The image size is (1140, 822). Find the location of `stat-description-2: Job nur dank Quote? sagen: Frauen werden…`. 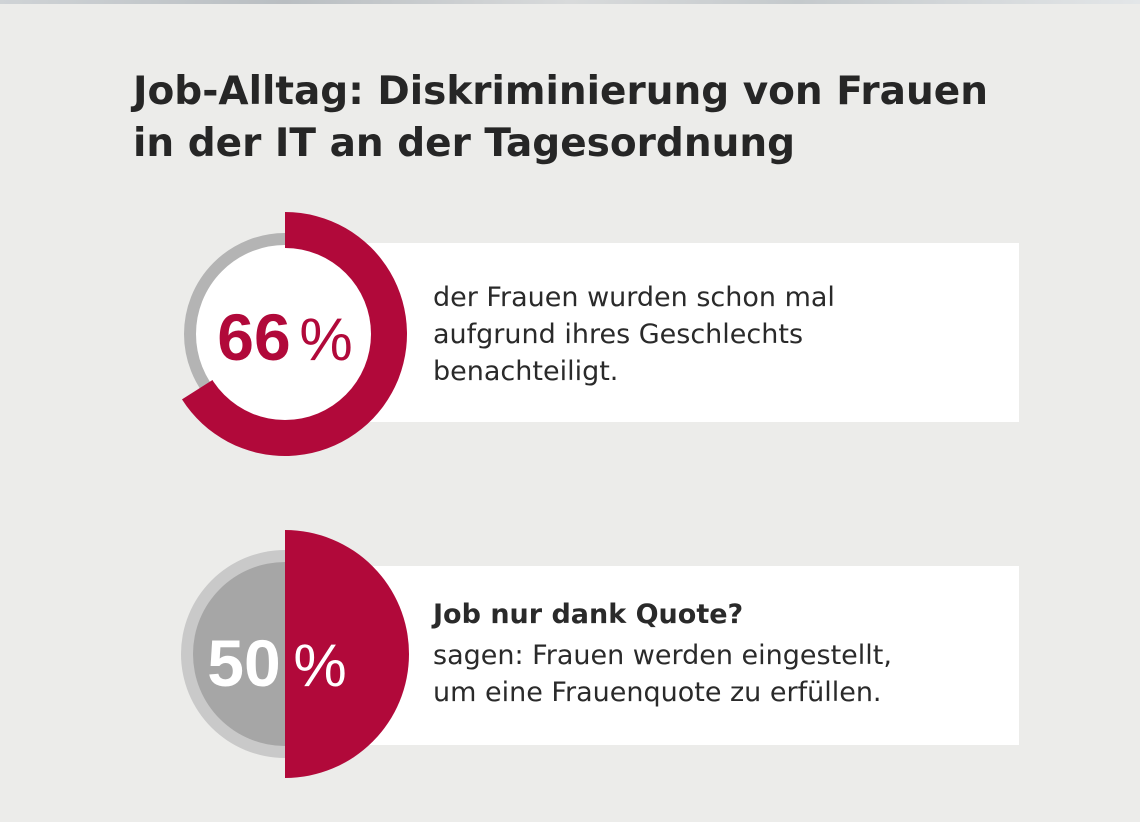

stat-description-2: Job nur dank Quote? sagen: Frauen werden… is located at coordinates (713, 653).